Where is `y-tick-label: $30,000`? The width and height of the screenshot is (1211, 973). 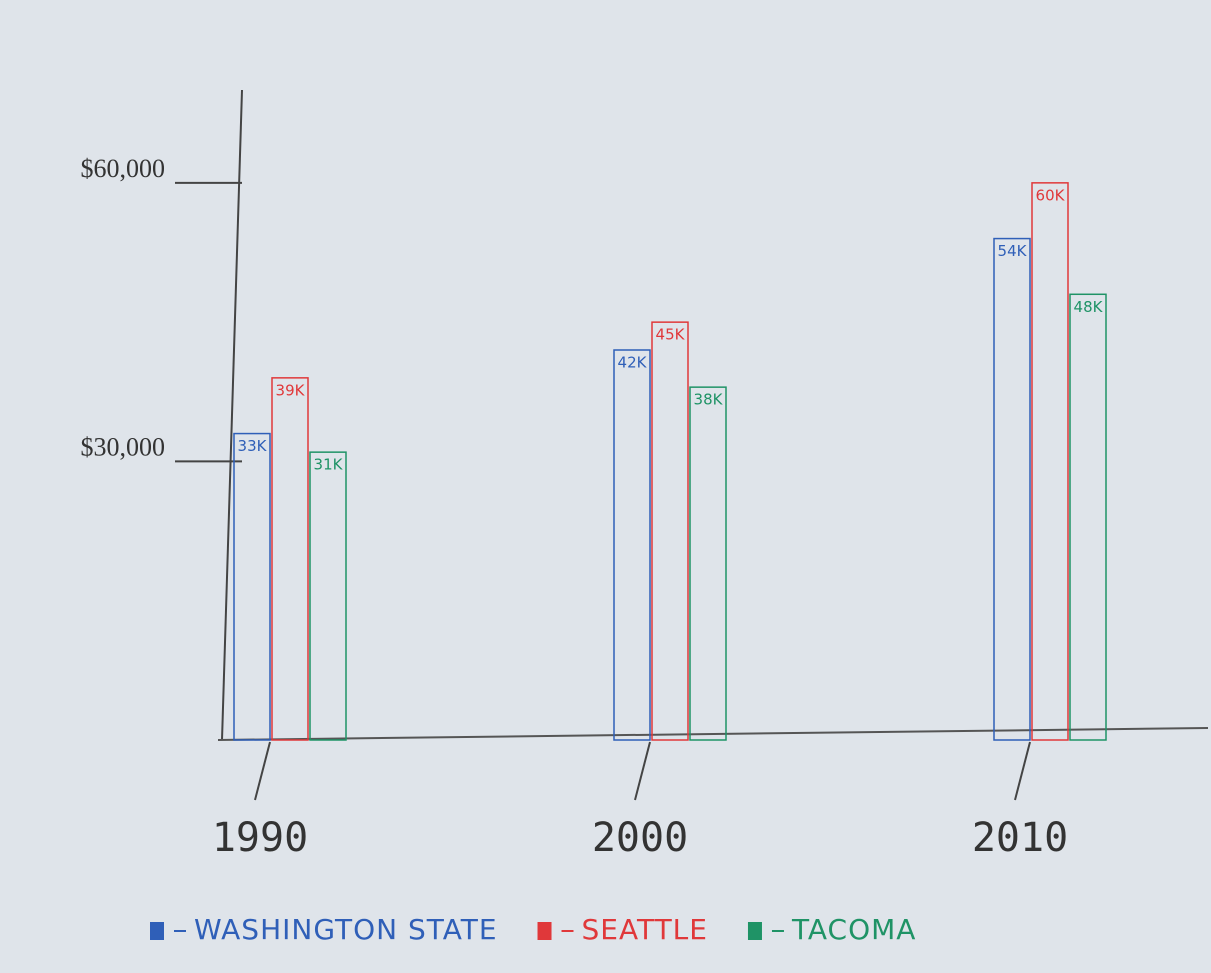 y-tick-label: $30,000 is located at coordinates (123, 446).